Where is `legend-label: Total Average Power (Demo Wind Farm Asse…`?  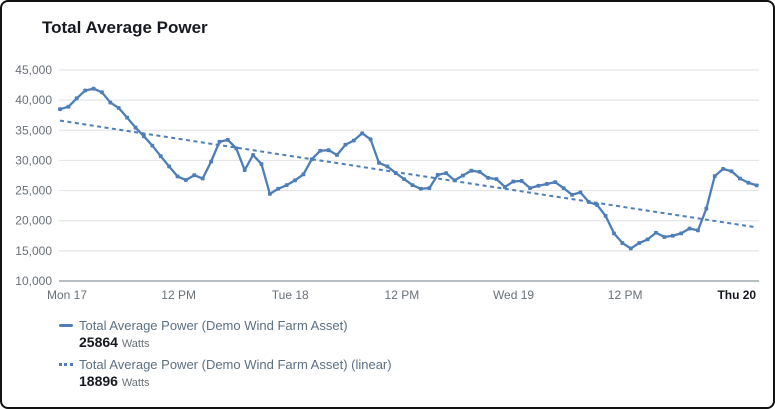 legend-label: Total Average Power (Demo Wind Farm Asse… is located at coordinates (213, 325).